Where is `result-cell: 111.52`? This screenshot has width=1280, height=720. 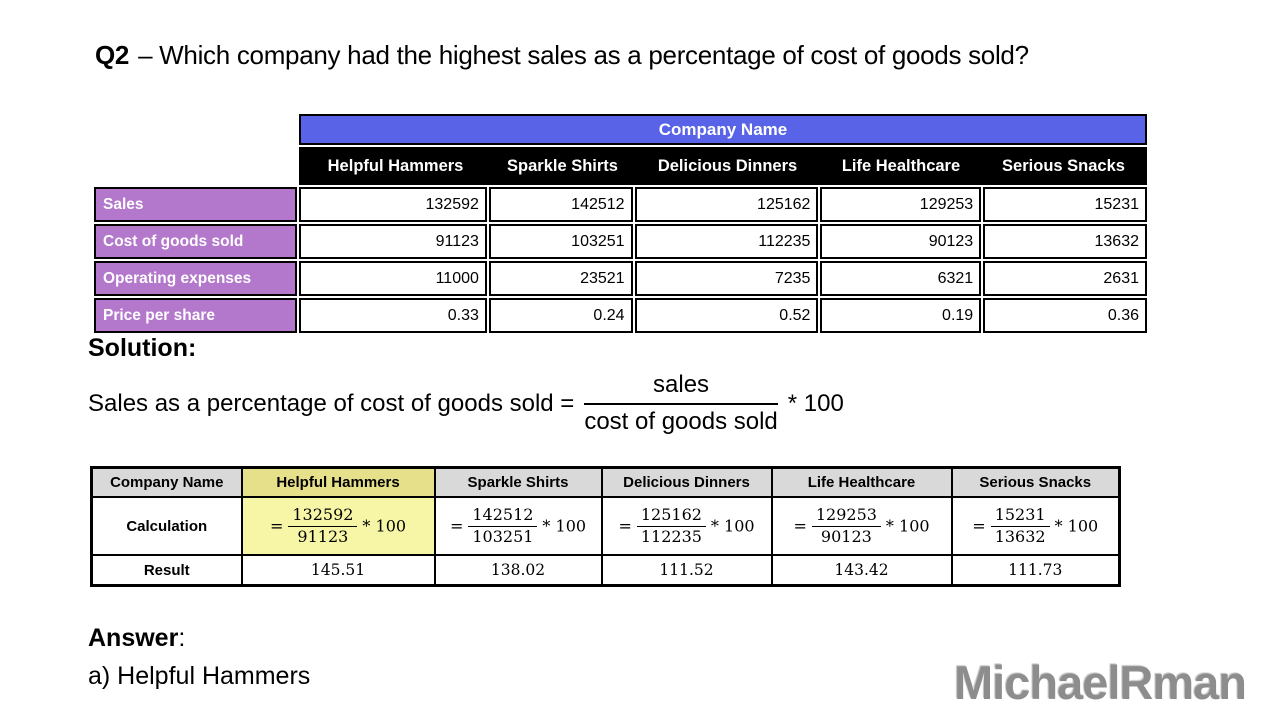 result-cell: 111.52 is located at coordinates (686, 570).